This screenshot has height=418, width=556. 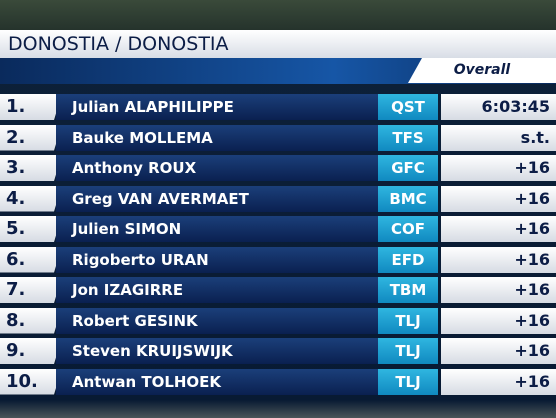 I want to click on team: TFS, so click(x=408, y=137).